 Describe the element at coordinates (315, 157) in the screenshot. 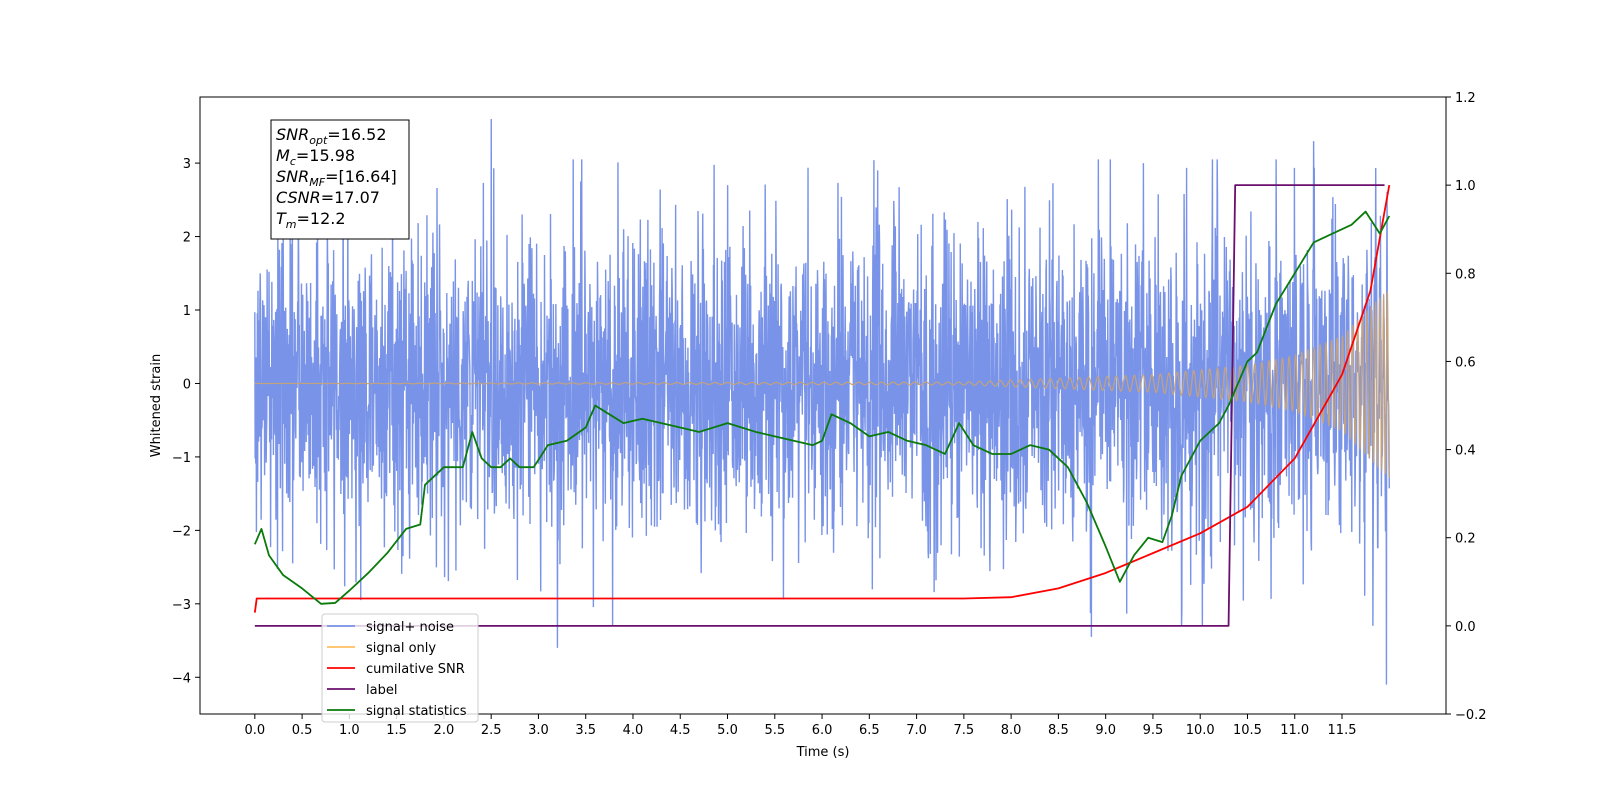

I see `info-line: Mc=15.98` at that location.